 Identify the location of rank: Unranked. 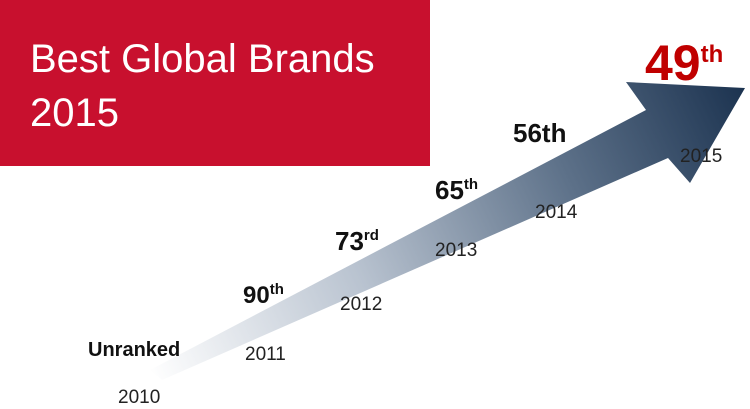
(134, 350).